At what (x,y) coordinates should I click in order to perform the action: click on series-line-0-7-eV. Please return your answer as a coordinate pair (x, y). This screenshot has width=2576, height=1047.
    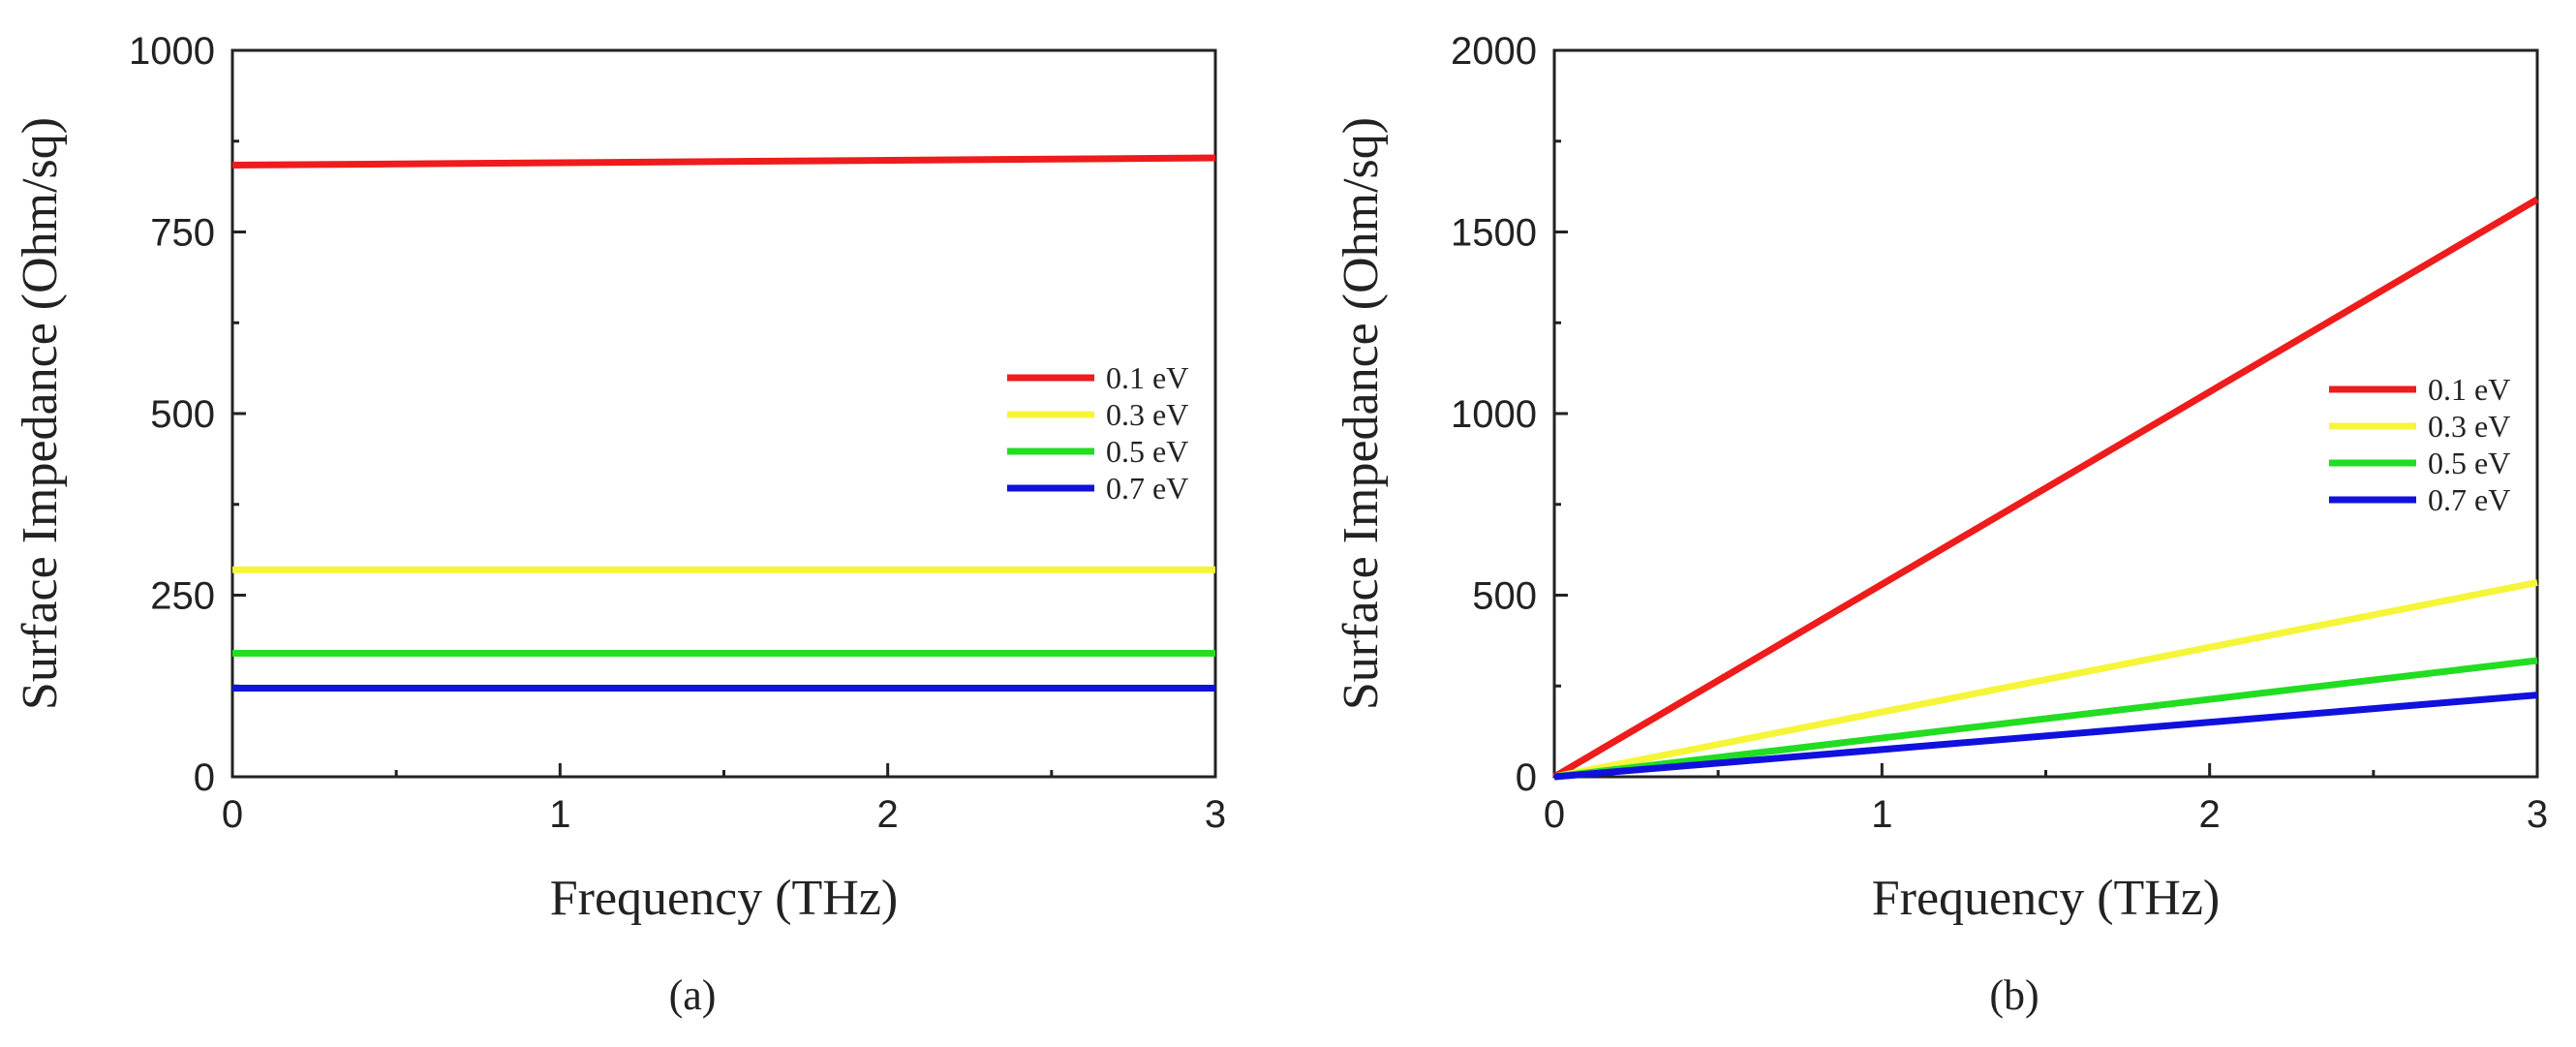
    Looking at the image, I should click on (2045, 736).